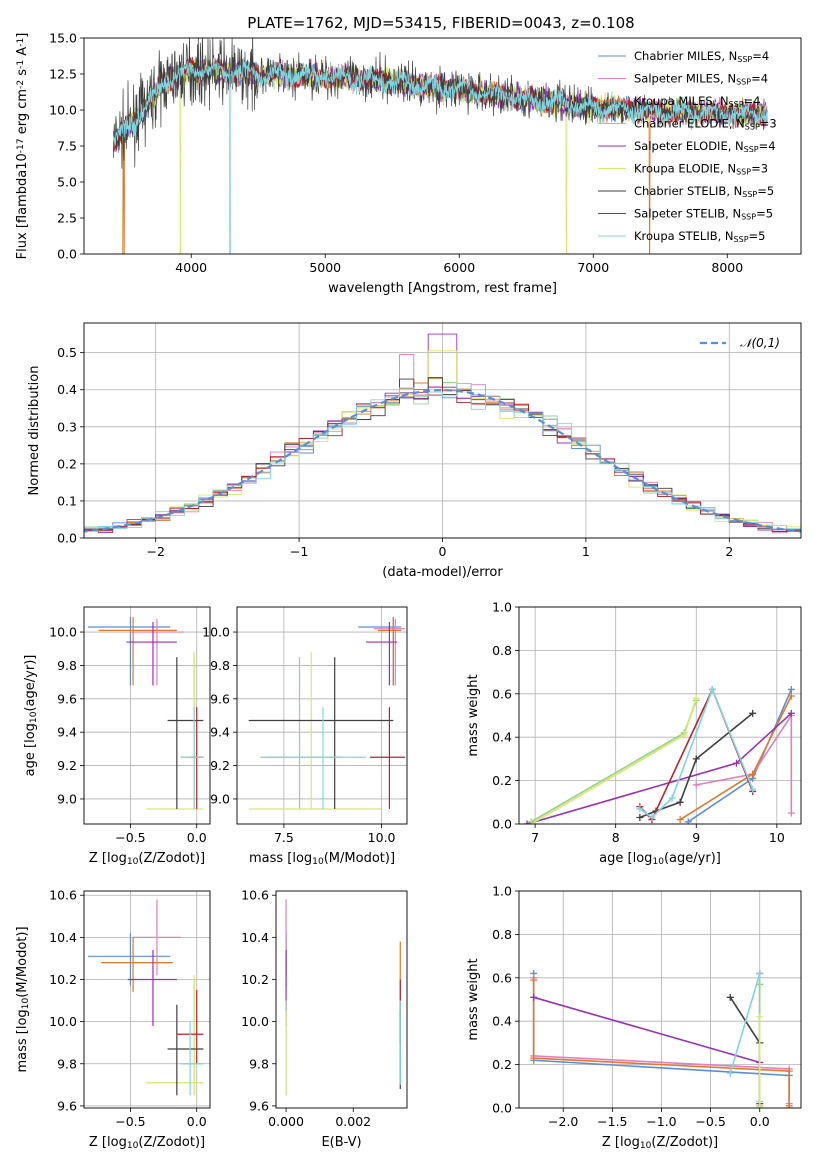  Describe the element at coordinates (191, 267) in the screenshot. I see `x-tick-label: 4000` at that location.